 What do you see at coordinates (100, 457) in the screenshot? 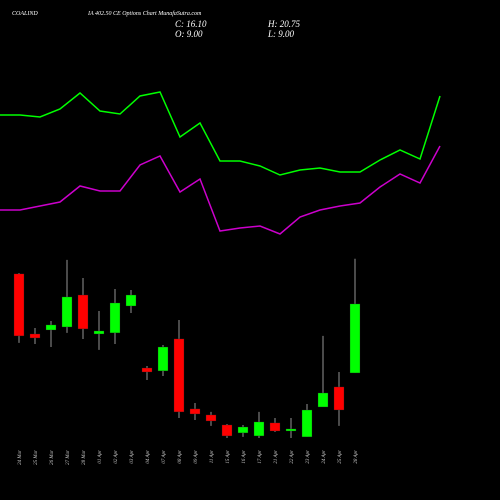
I see `x-tick-label: 01 Apr` at bounding box center [100, 457].